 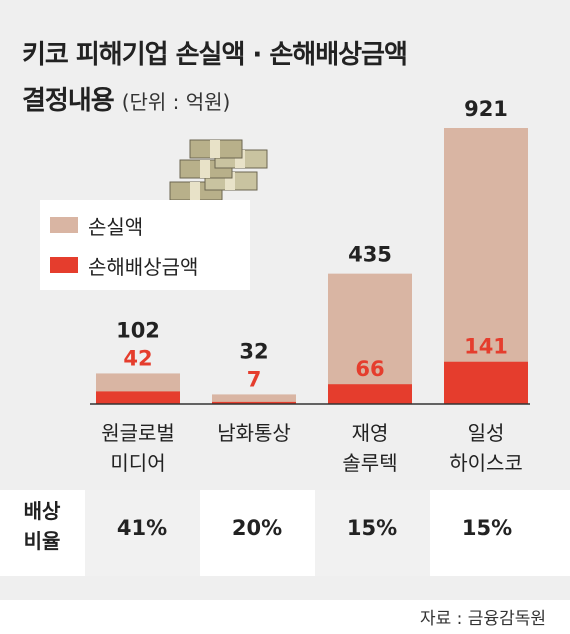 What do you see at coordinates (42, 541) in the screenshot?
I see `ratio-row-header-line2: 비율` at bounding box center [42, 541].